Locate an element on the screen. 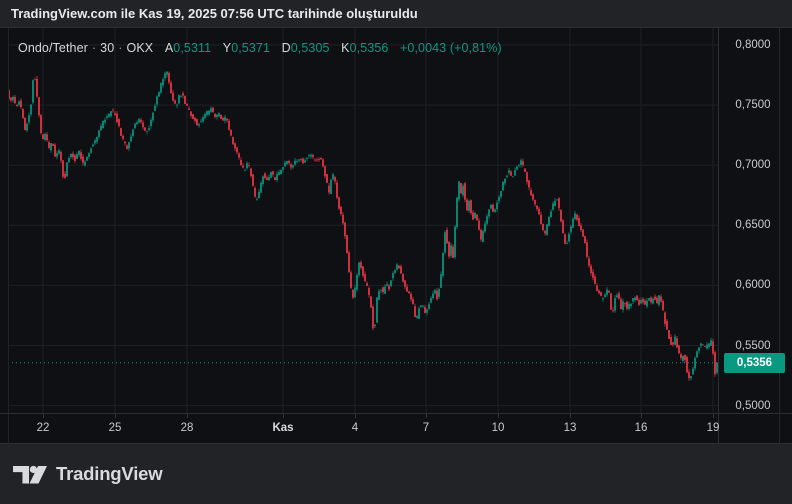 Image resolution: width=792 pixels, height=504 pixels. time-axis-label: 16 is located at coordinates (641, 428).